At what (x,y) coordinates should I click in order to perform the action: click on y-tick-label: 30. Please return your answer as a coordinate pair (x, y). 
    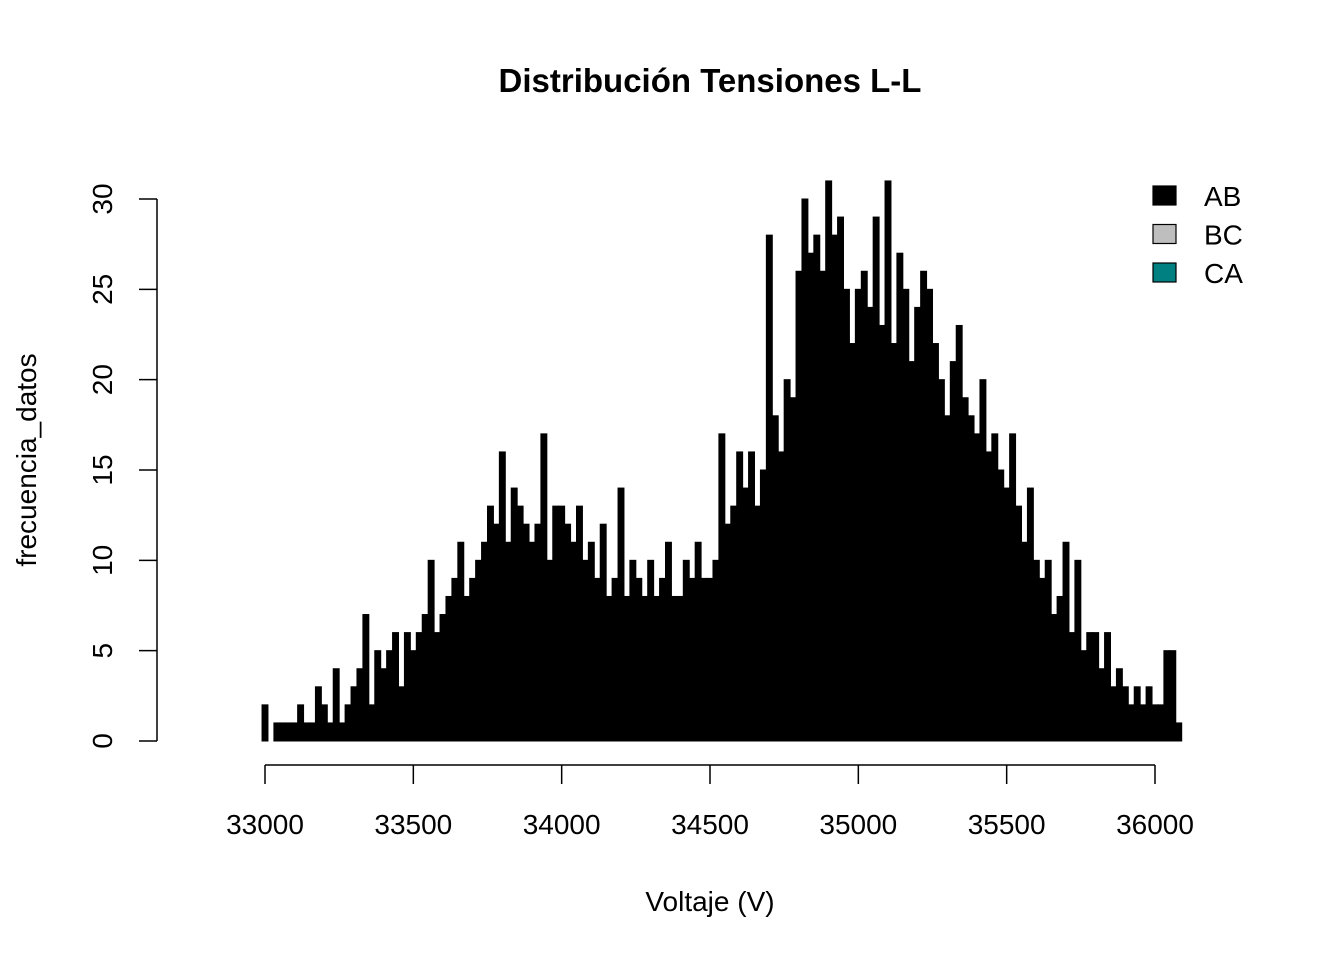
    Looking at the image, I should click on (102, 198).